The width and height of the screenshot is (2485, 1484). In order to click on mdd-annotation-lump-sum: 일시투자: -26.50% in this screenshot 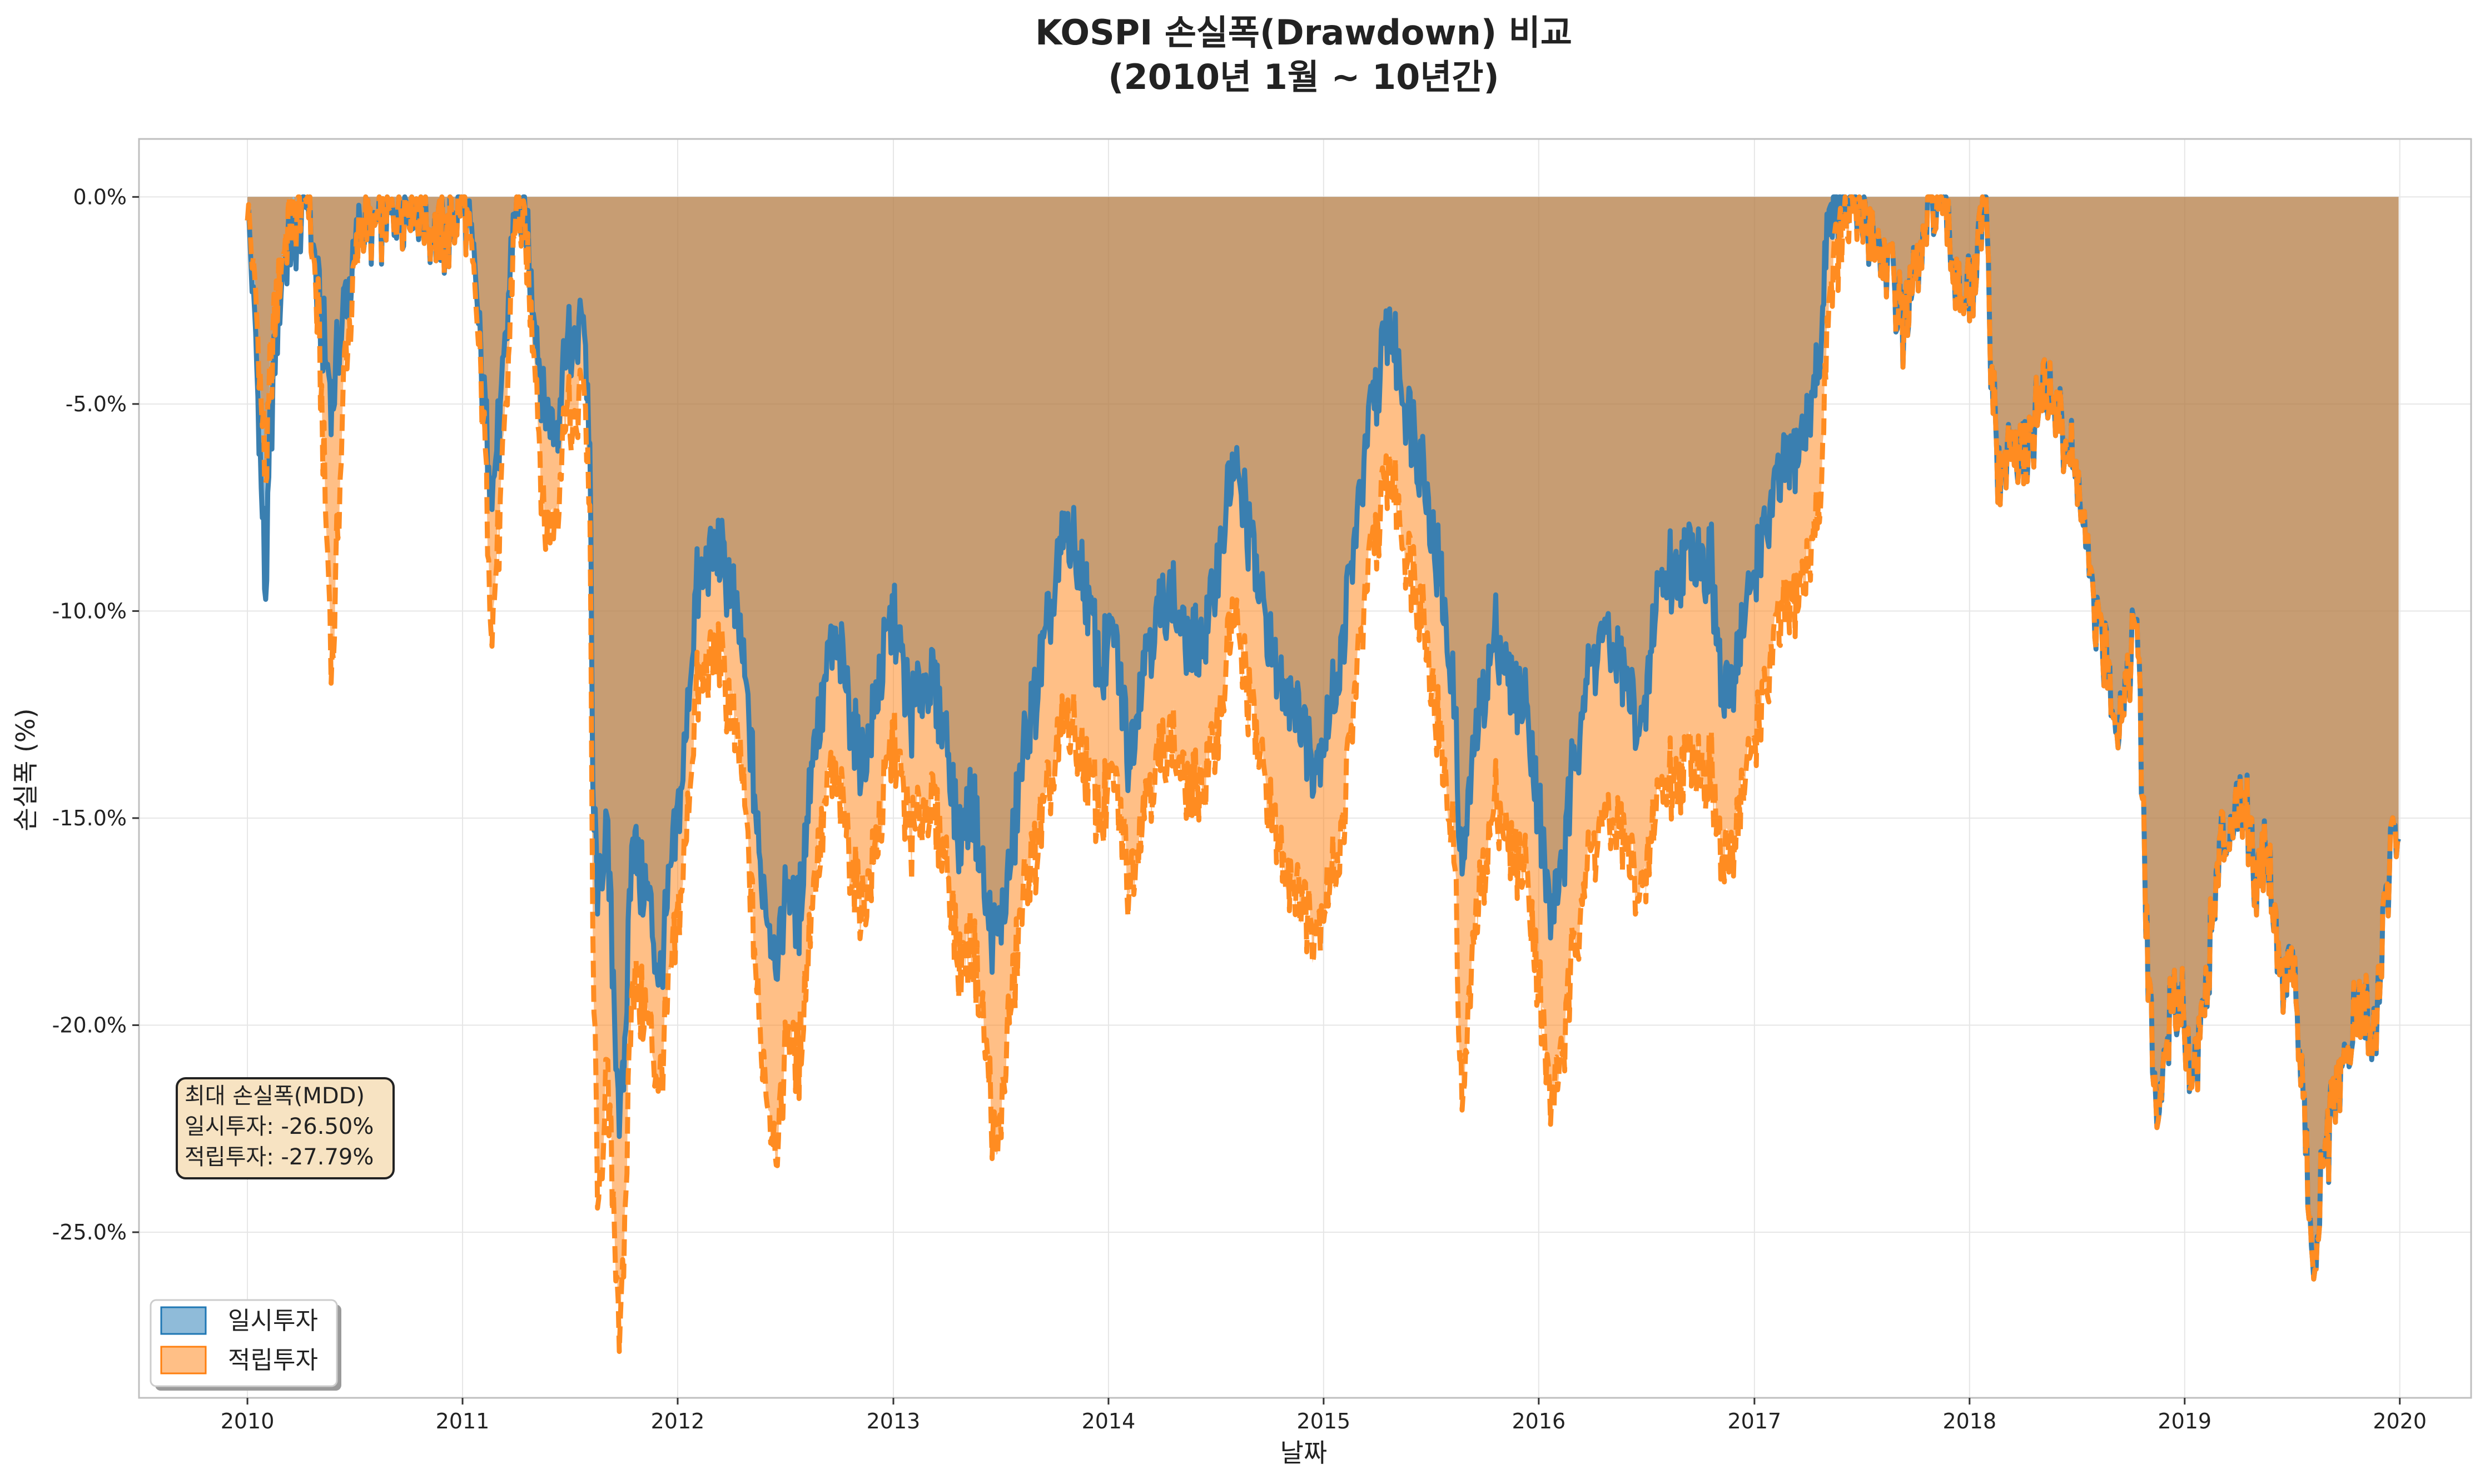, I will do `click(279, 1126)`.